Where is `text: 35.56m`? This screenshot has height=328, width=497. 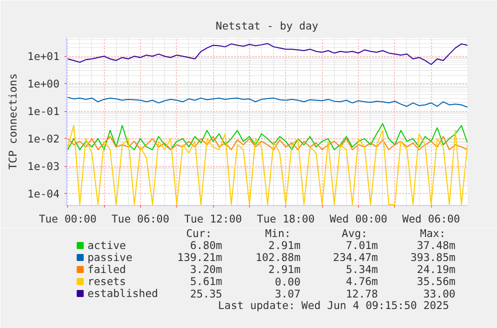
text: 35.56m is located at coordinates (436, 281).